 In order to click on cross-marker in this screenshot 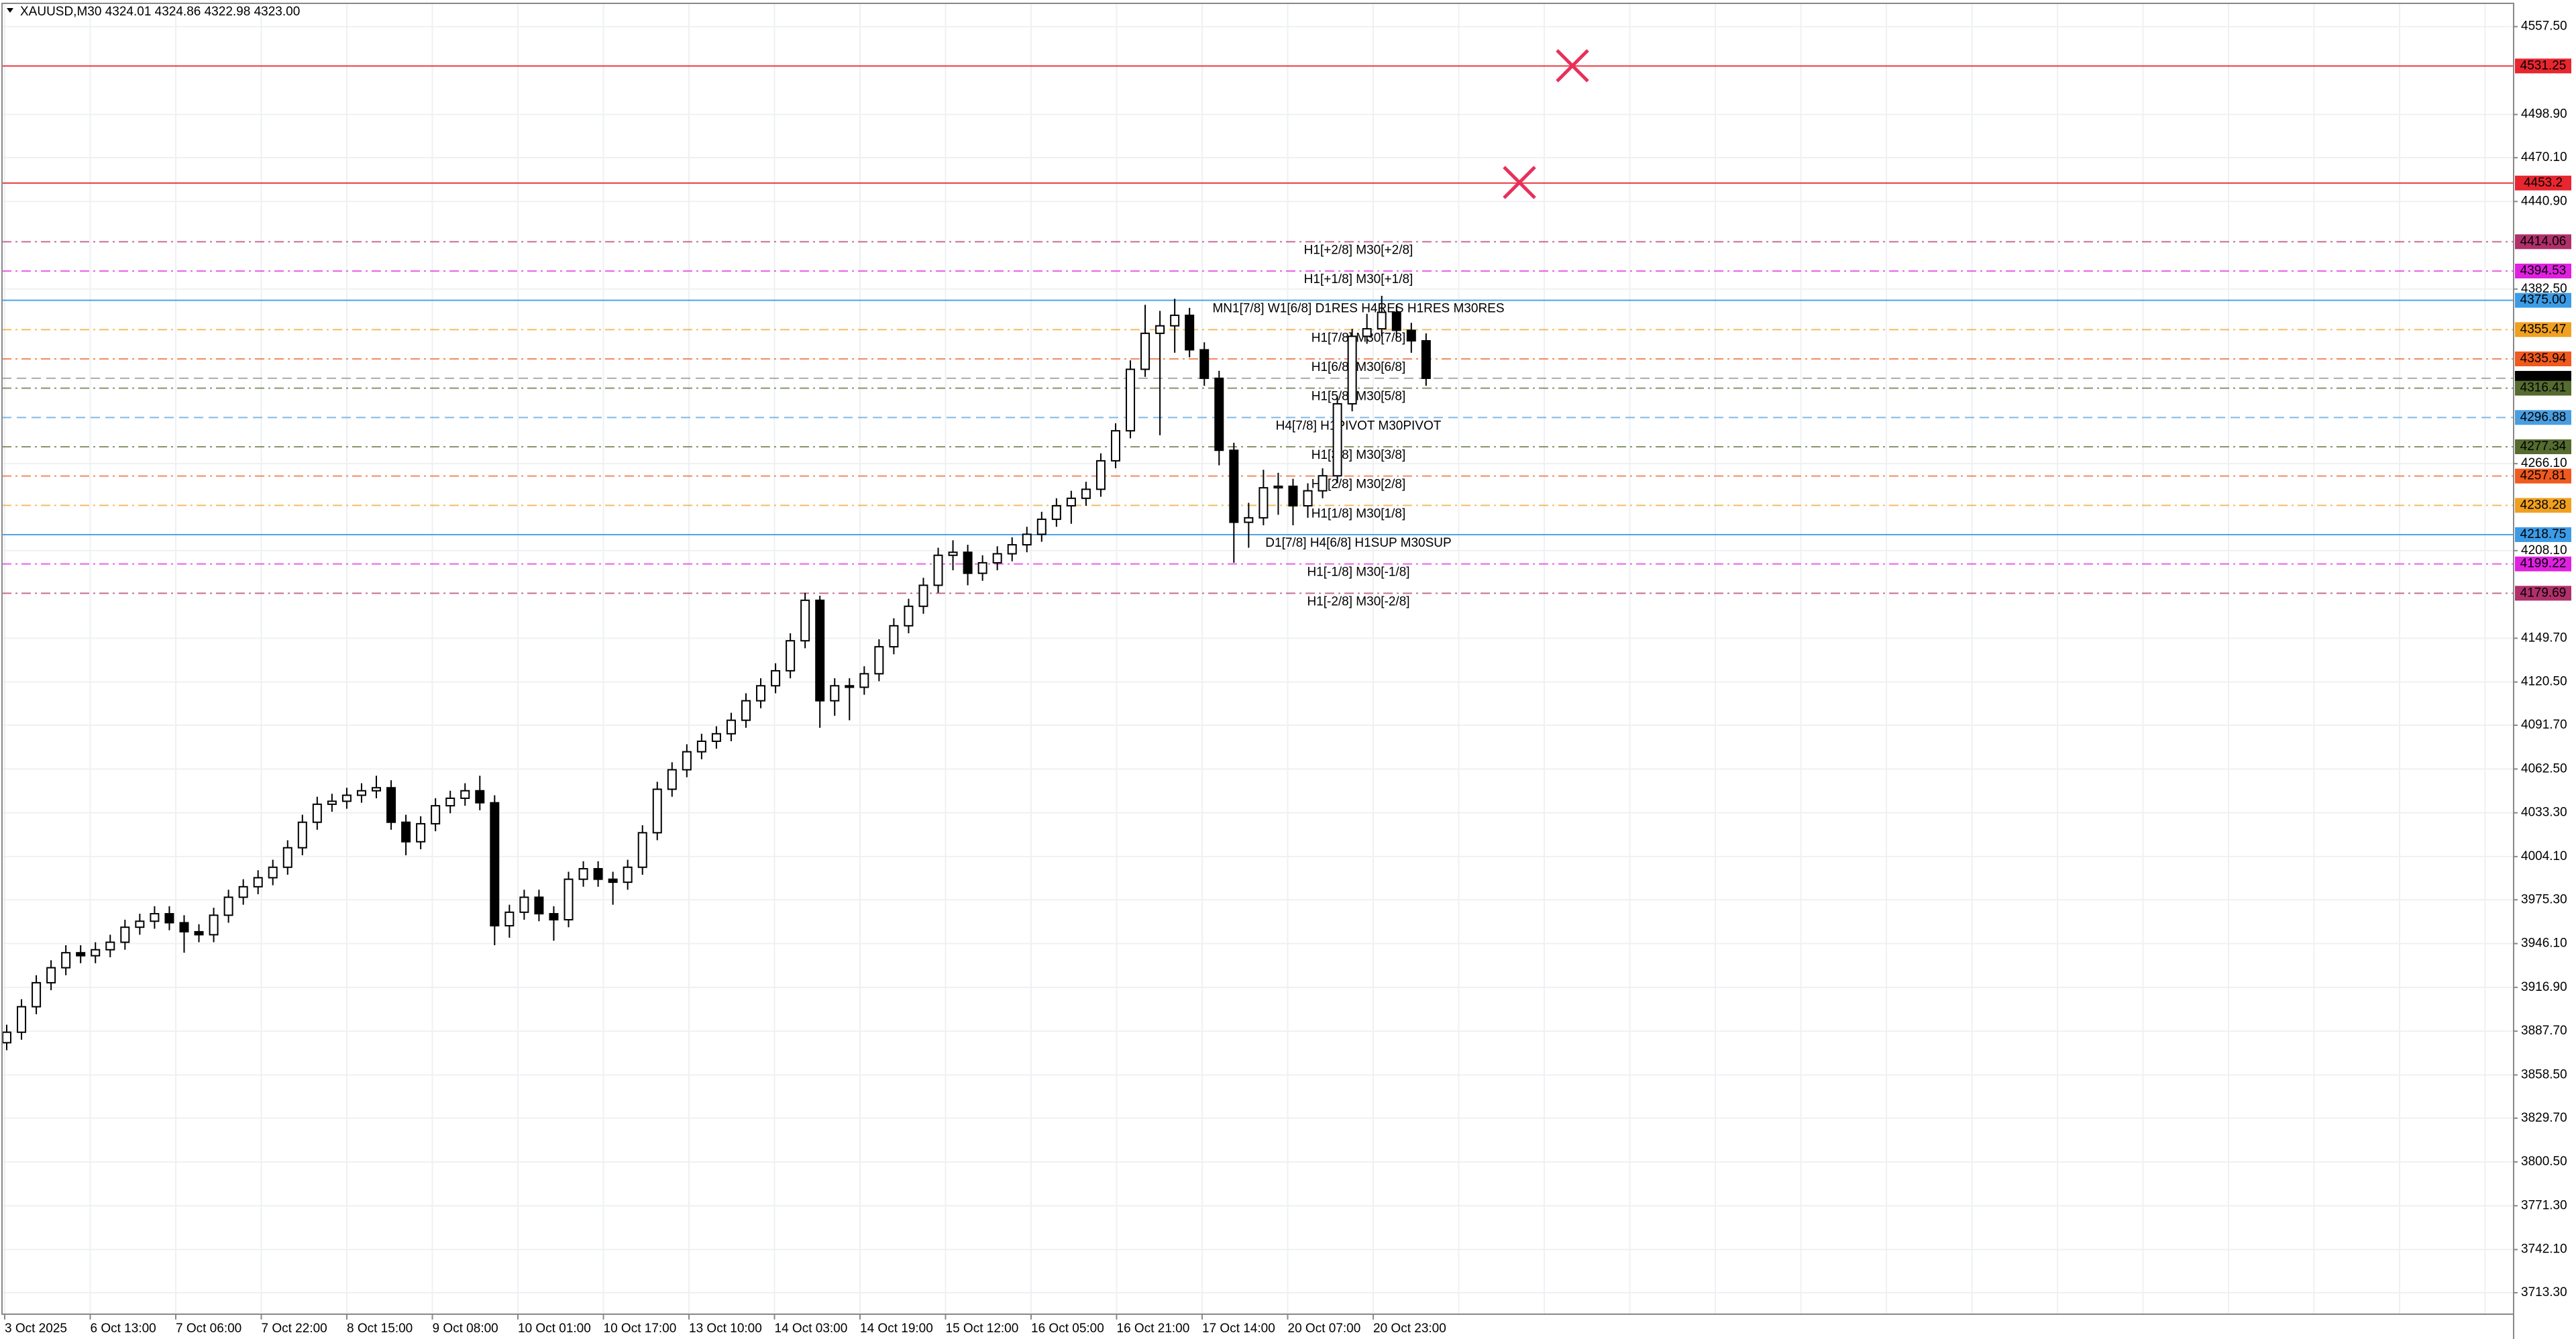, I will do `click(1519, 182)`.